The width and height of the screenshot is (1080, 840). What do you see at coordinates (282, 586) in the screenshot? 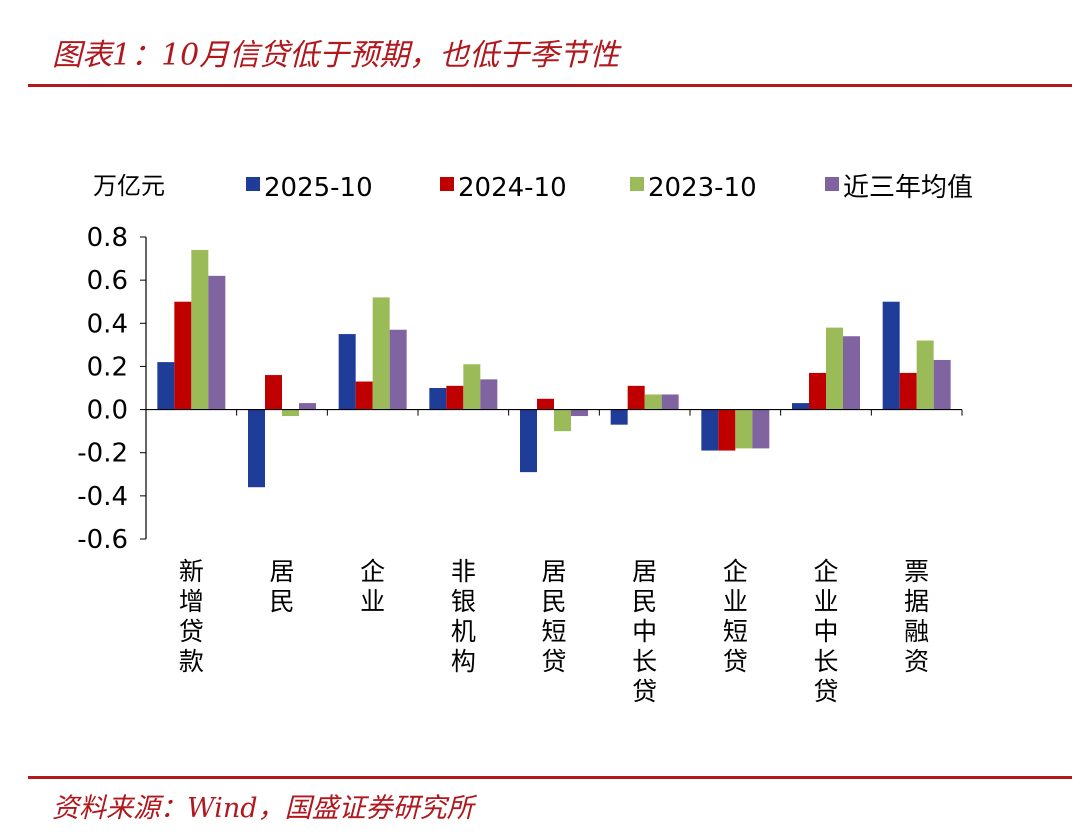
I see `category-label: 居民` at bounding box center [282, 586].